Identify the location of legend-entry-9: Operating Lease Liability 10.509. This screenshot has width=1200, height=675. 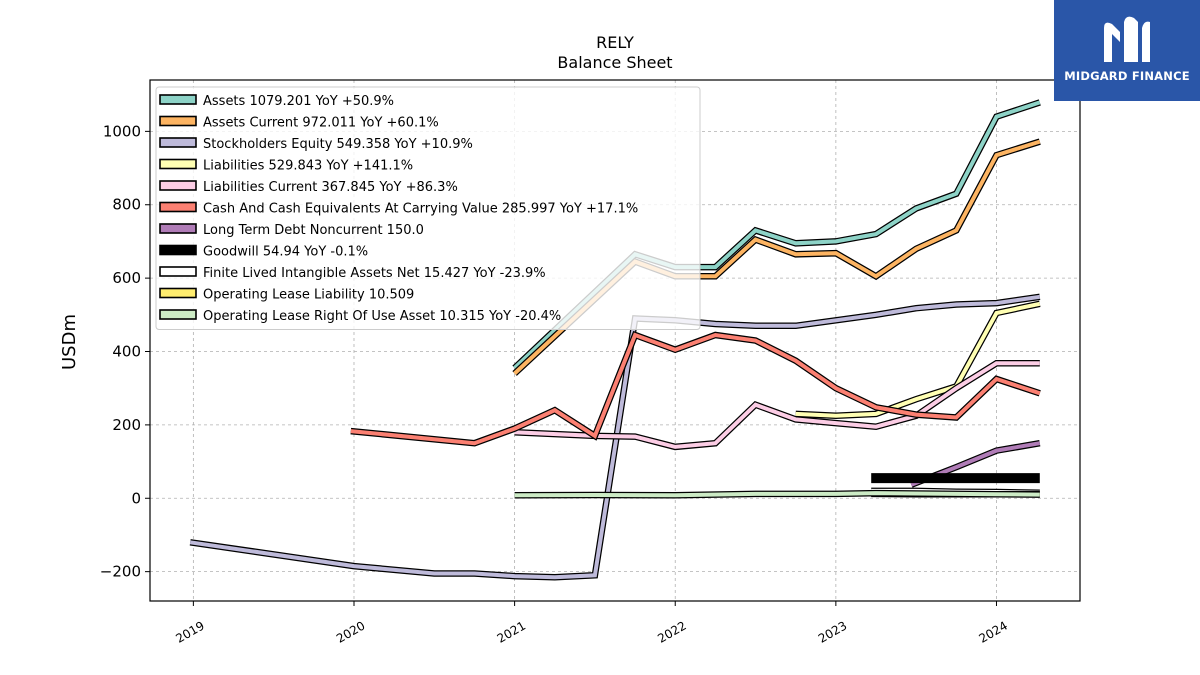
(286, 295).